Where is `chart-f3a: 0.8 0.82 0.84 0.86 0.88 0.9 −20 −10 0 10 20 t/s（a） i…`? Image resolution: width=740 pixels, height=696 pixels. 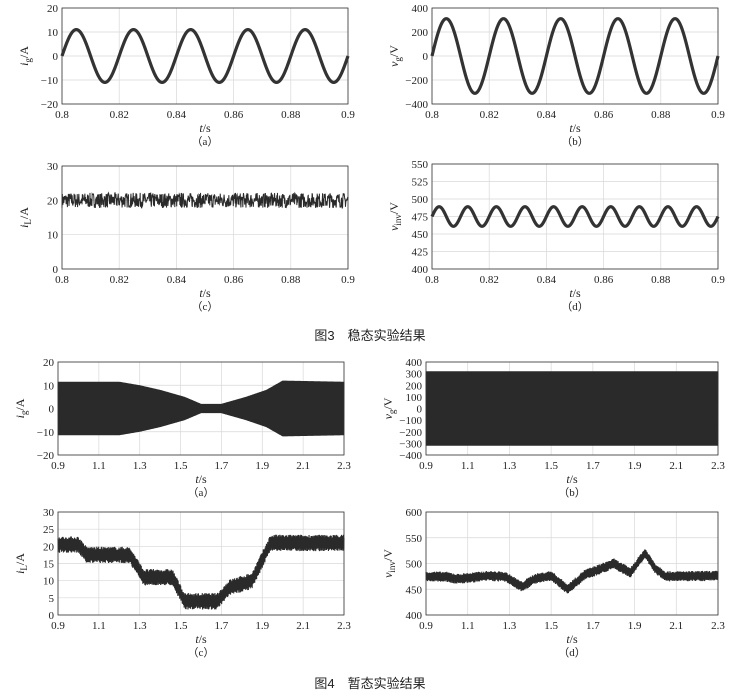 chart-f3a: 0.8 0.82 0.84 0.86 0.88 0.9 −20 −10 0 10 20 t/s（a） i… is located at coordinates (186, 75).